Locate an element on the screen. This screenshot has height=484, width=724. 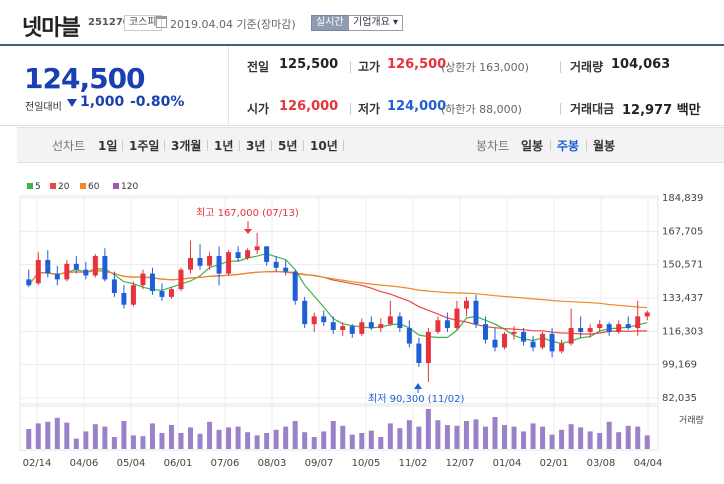
open-label: 시가 is located at coordinates (258, 109).